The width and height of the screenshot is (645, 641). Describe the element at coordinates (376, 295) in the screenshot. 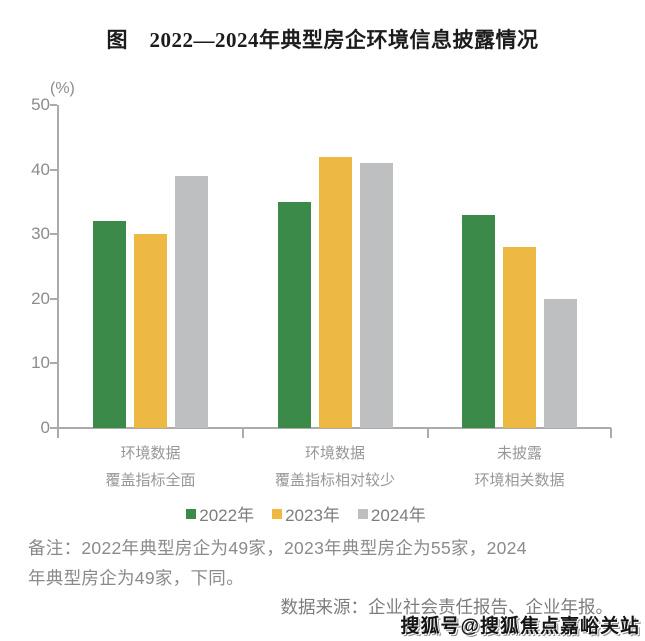

I see `bar-2024年-group2` at that location.